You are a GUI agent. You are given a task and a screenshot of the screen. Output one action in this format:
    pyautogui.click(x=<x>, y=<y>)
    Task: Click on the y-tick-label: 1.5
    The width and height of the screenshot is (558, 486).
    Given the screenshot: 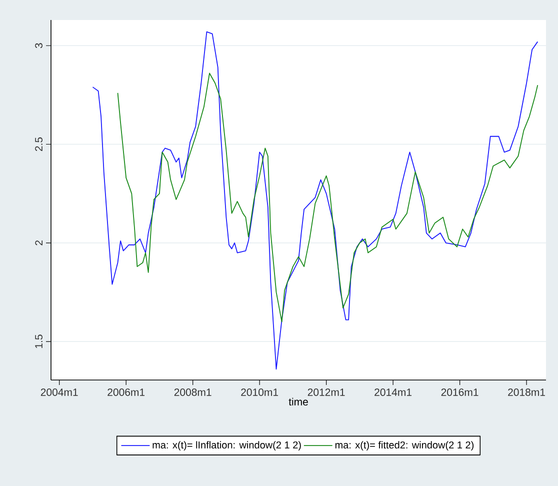 What is the action you would take?
    pyautogui.click(x=38, y=341)
    